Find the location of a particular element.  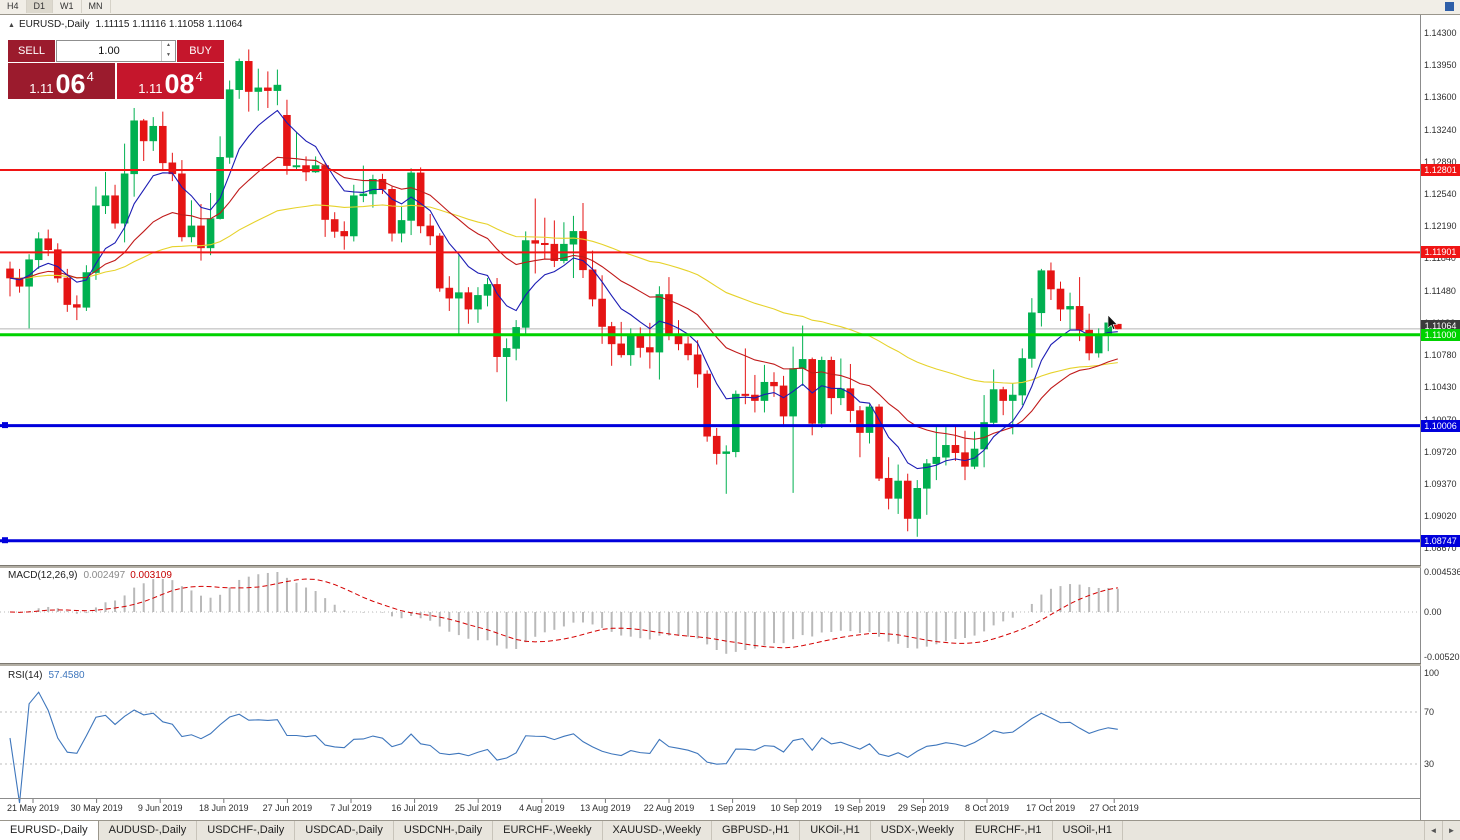

chart-tab-eurchf-h1: EURCHF-,H1 is located at coordinates (1009, 830).